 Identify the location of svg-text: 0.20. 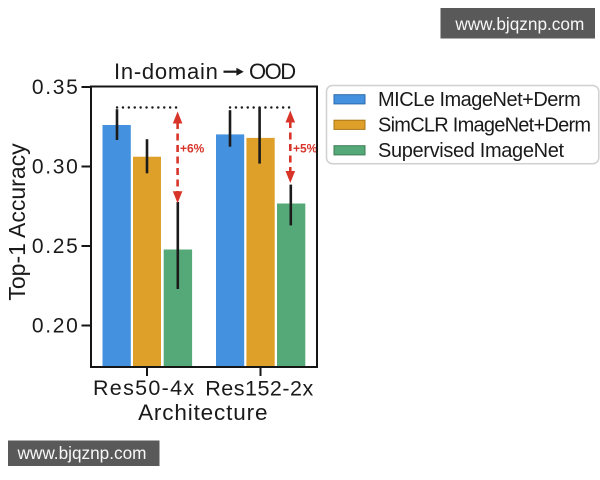
(56, 326).